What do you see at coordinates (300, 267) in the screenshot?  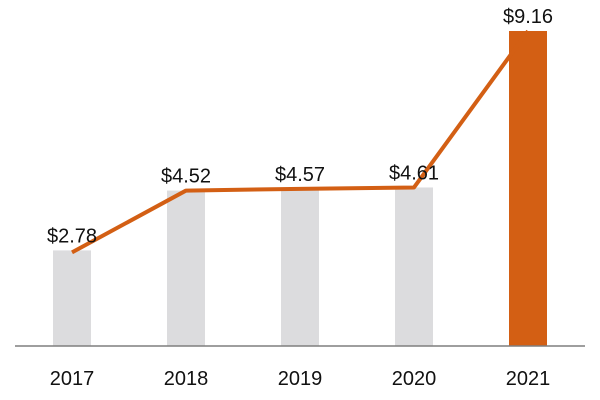 I see `bar-2019` at bounding box center [300, 267].